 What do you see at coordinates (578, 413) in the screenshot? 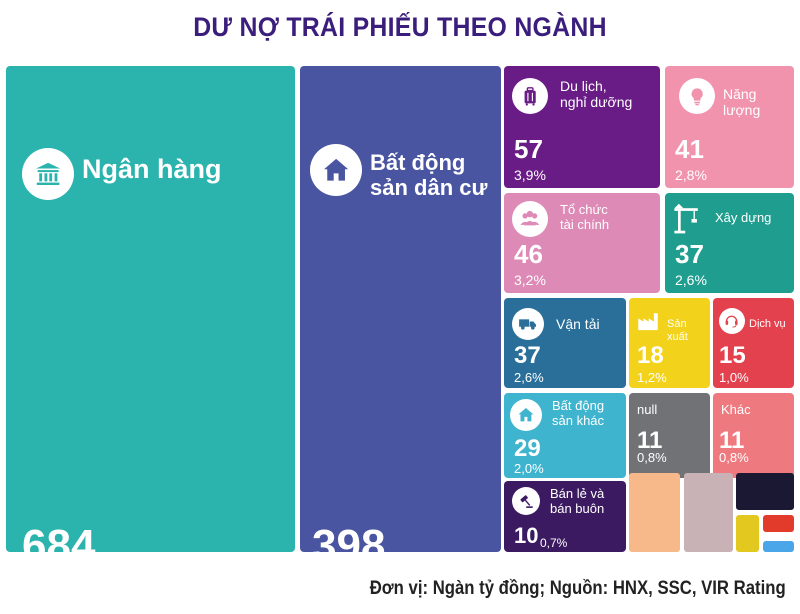
I see `tile-label: Bất động sản khác` at bounding box center [578, 413].